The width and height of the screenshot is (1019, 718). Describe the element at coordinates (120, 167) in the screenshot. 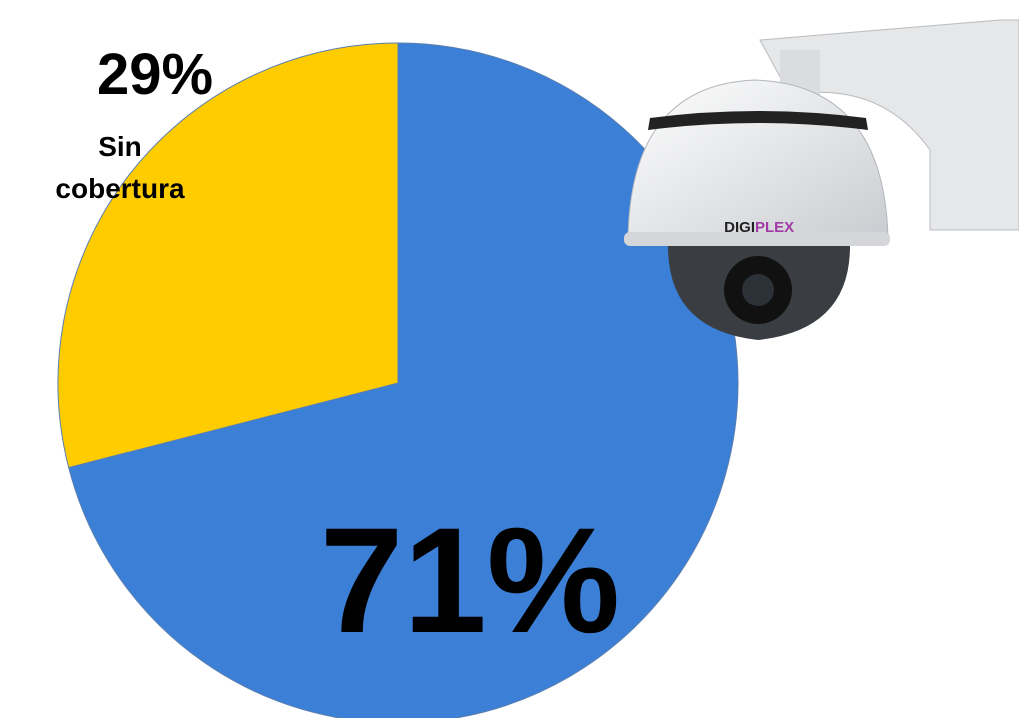

I see `category-label: Sin cobertura` at that location.